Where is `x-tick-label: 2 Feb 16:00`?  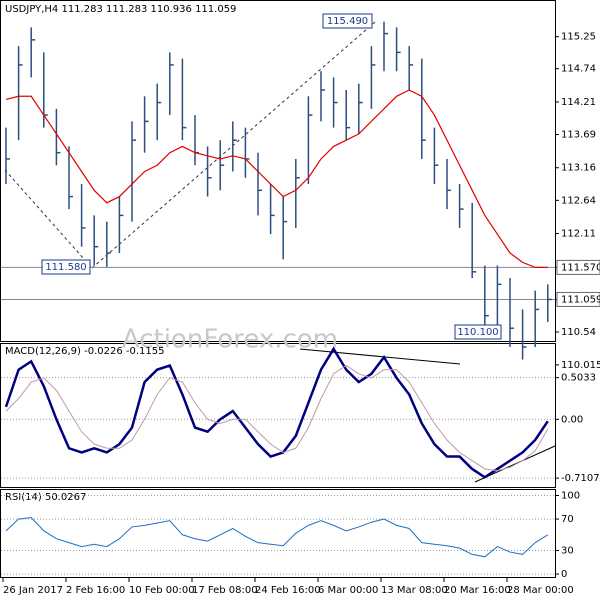
x-tick-label: 2 Feb 16:00 is located at coordinates (95, 590).